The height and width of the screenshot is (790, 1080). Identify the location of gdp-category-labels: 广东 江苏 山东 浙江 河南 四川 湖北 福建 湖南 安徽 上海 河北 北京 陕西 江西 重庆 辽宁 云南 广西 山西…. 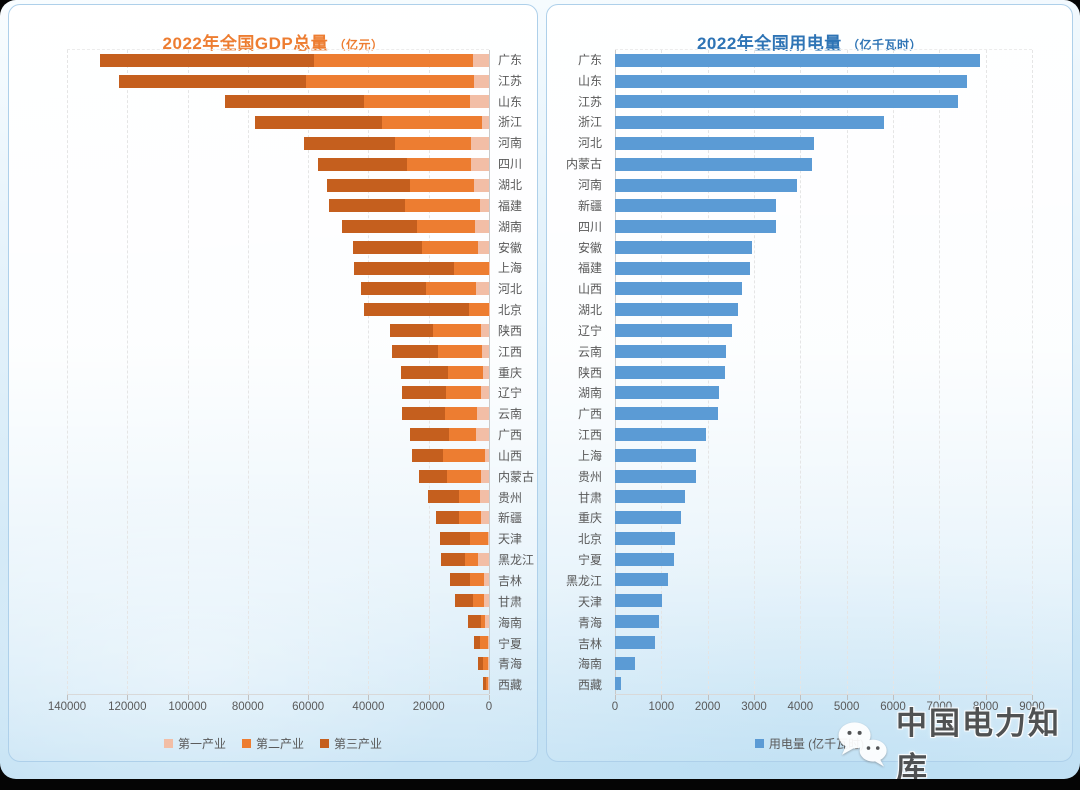
(513, 372).